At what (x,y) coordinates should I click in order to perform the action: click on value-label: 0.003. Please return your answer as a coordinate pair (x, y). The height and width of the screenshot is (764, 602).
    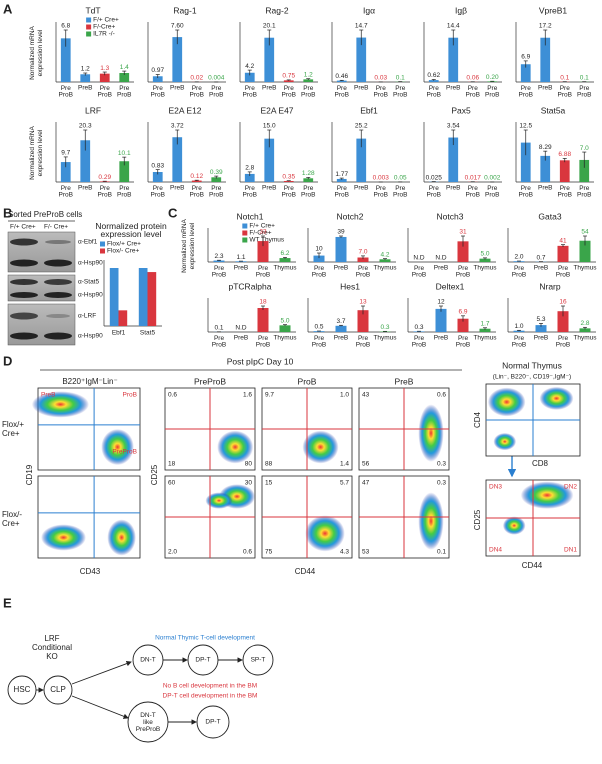
    Looking at the image, I should click on (381, 178).